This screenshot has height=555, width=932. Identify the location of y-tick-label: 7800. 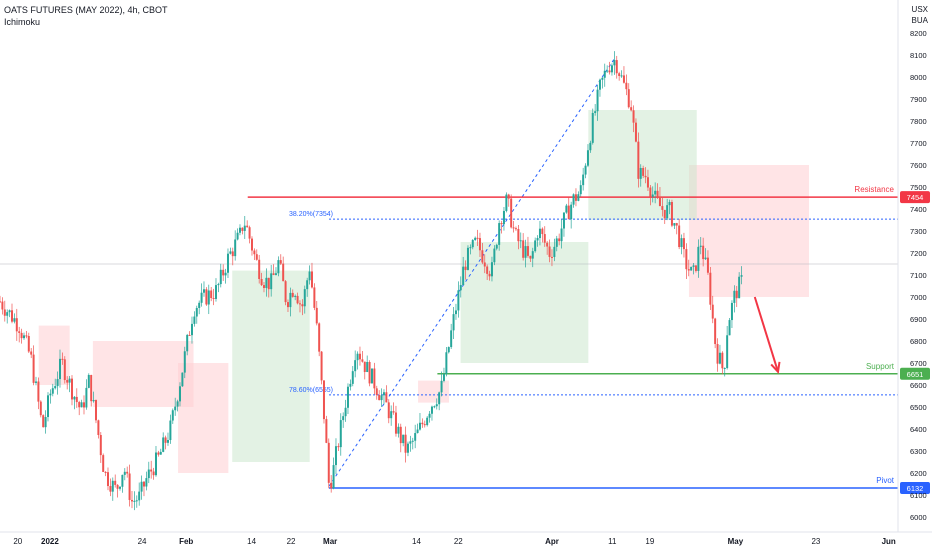
(918, 121).